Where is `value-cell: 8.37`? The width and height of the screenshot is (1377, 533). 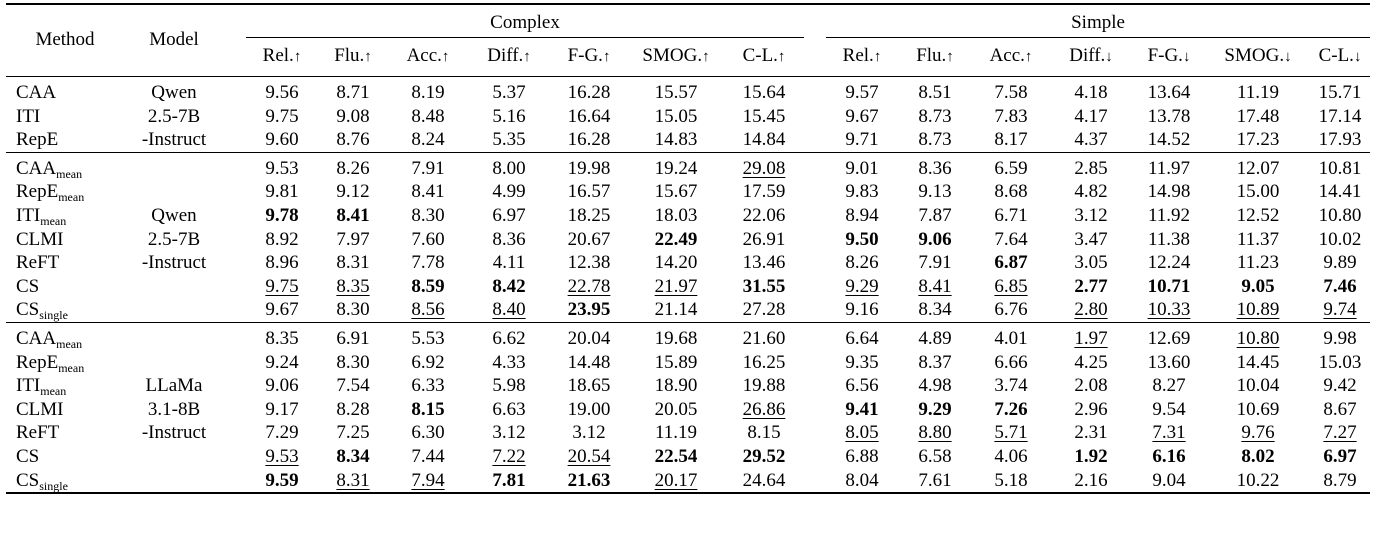 value-cell: 8.37 is located at coordinates (935, 362).